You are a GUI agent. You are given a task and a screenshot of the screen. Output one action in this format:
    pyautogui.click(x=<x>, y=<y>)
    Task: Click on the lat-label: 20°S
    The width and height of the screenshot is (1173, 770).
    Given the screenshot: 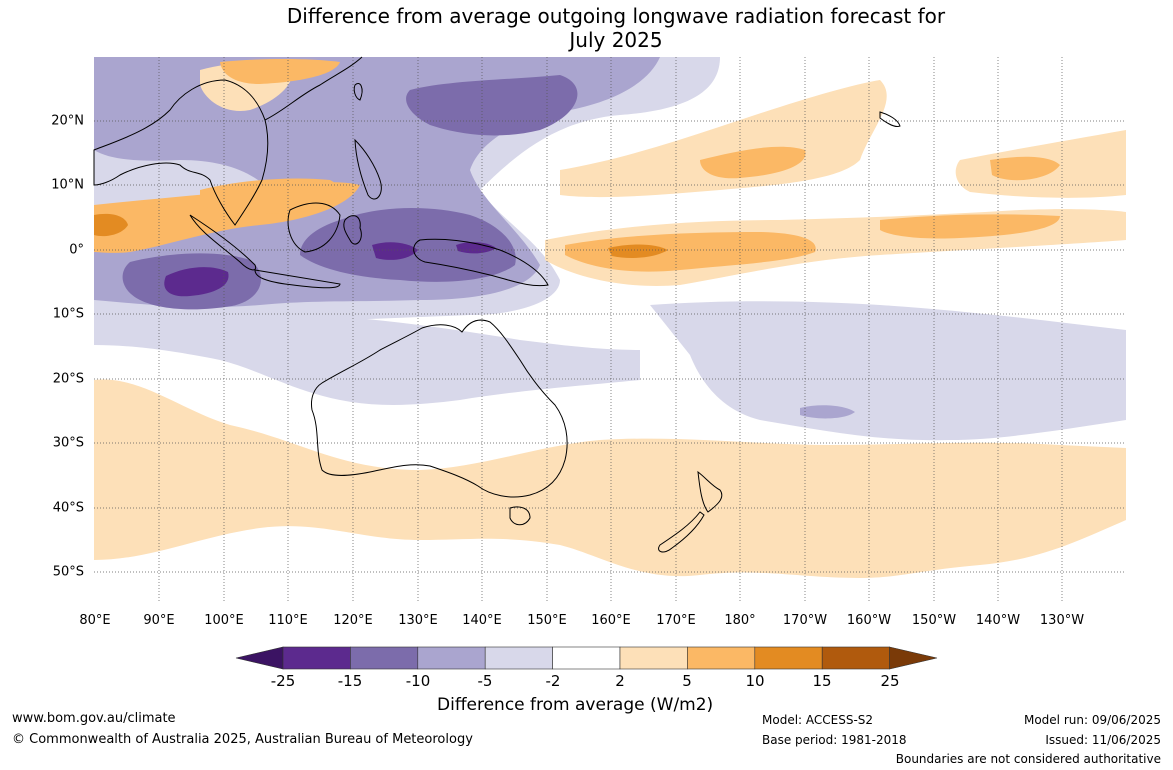 What is the action you would take?
    pyautogui.click(x=68, y=379)
    